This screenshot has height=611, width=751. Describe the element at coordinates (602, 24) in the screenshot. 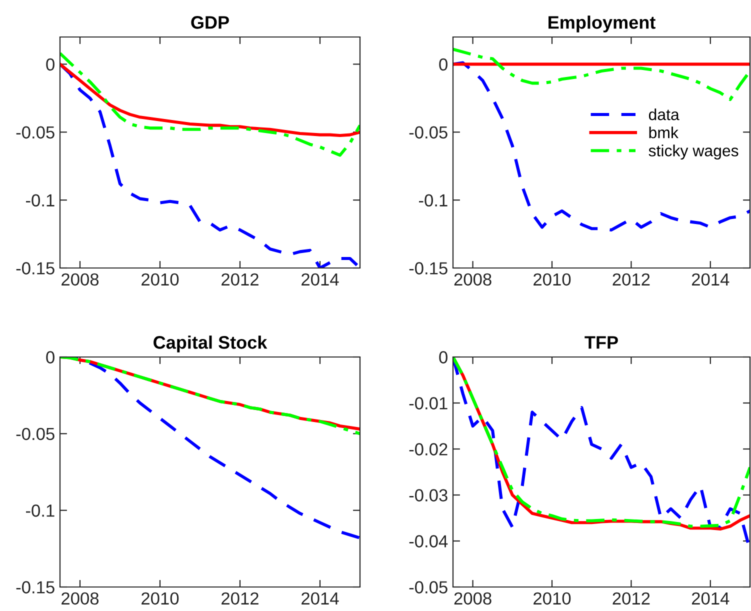

I see `chart-title: Employment` at that location.